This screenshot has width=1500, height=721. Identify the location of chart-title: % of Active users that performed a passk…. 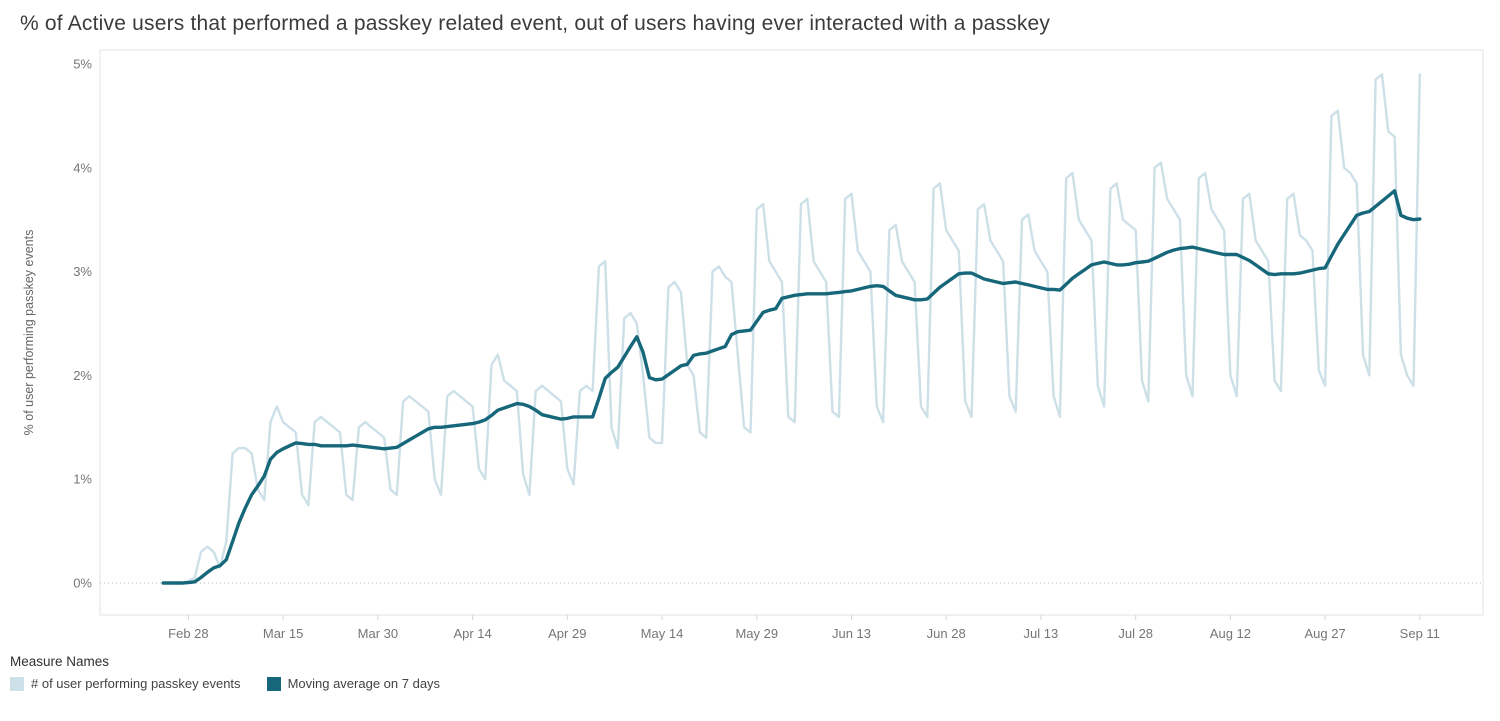
(535, 23).